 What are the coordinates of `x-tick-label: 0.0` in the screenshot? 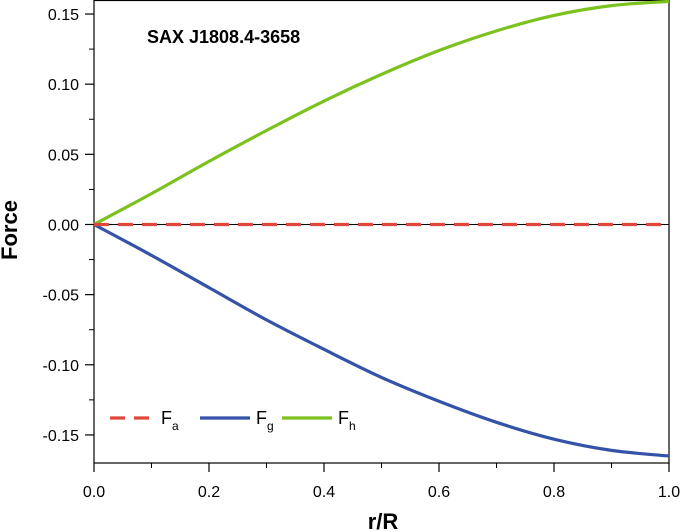 It's located at (94, 492).